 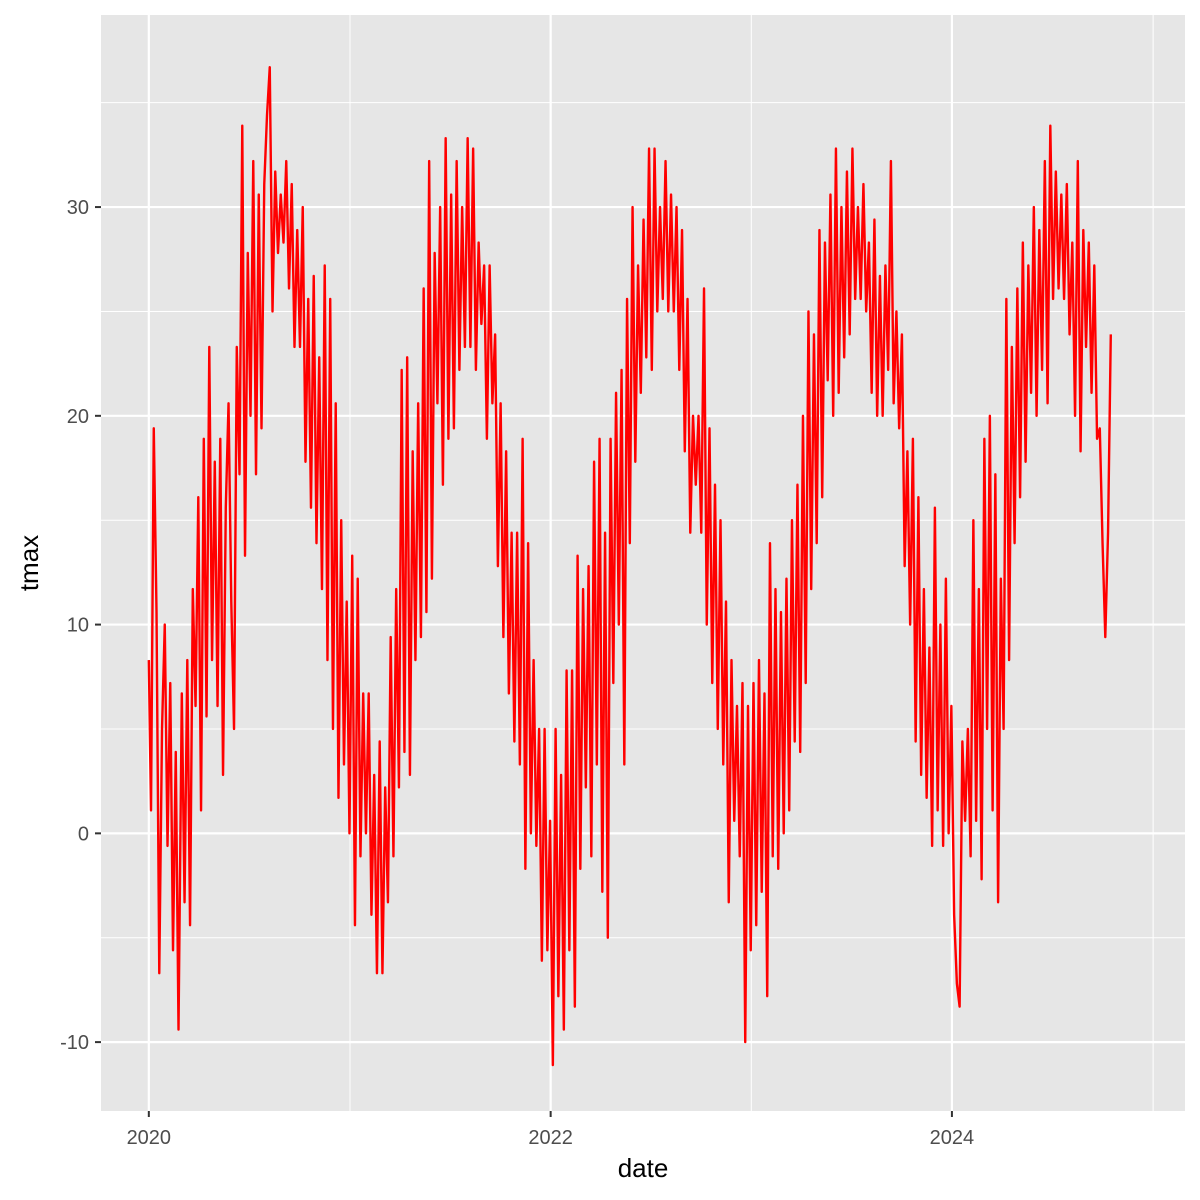 I want to click on y-tick-label: -10, so click(x=74, y=1043).